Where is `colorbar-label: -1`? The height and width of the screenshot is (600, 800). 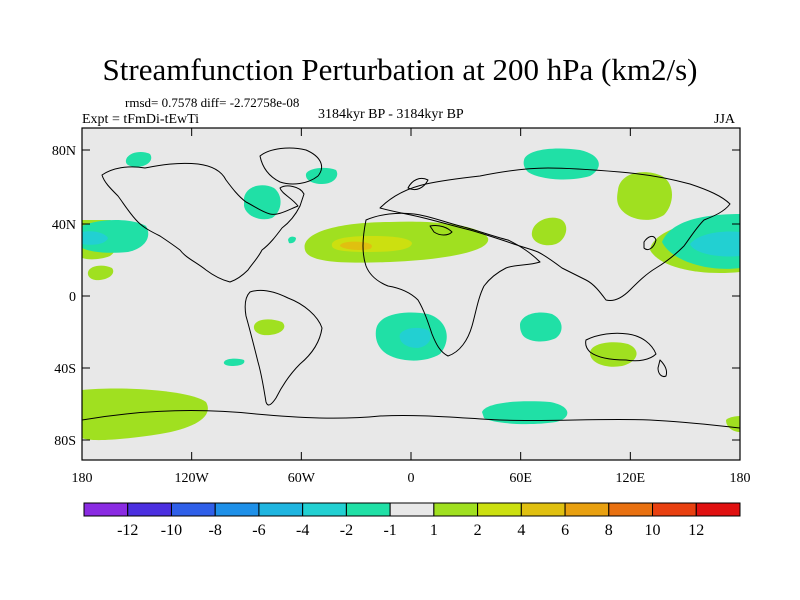 colorbar-label: -1 is located at coordinates (389, 530).